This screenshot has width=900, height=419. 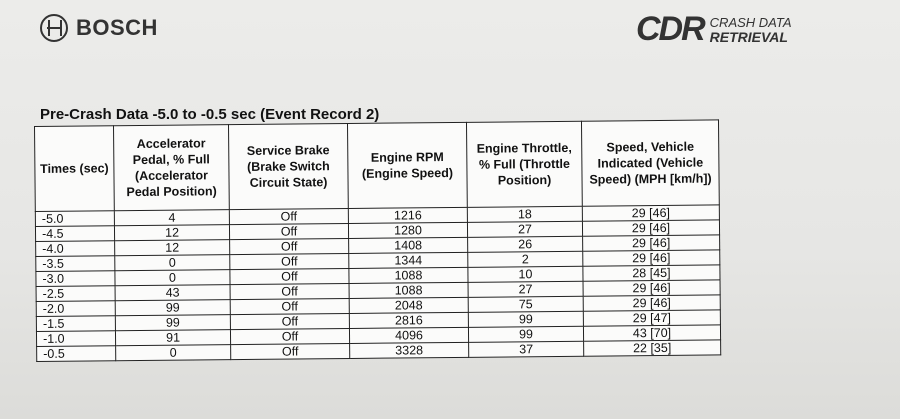 What do you see at coordinates (74, 168) in the screenshot?
I see `header-times: Times (sec)` at bounding box center [74, 168].